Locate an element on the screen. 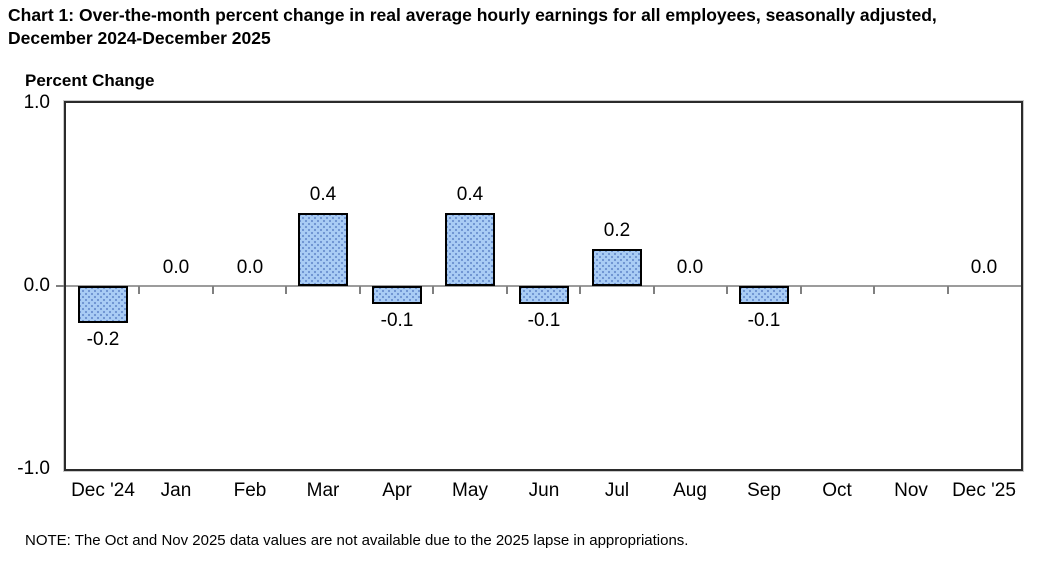  value-label-dec-25: 0.0 is located at coordinates (984, 267).